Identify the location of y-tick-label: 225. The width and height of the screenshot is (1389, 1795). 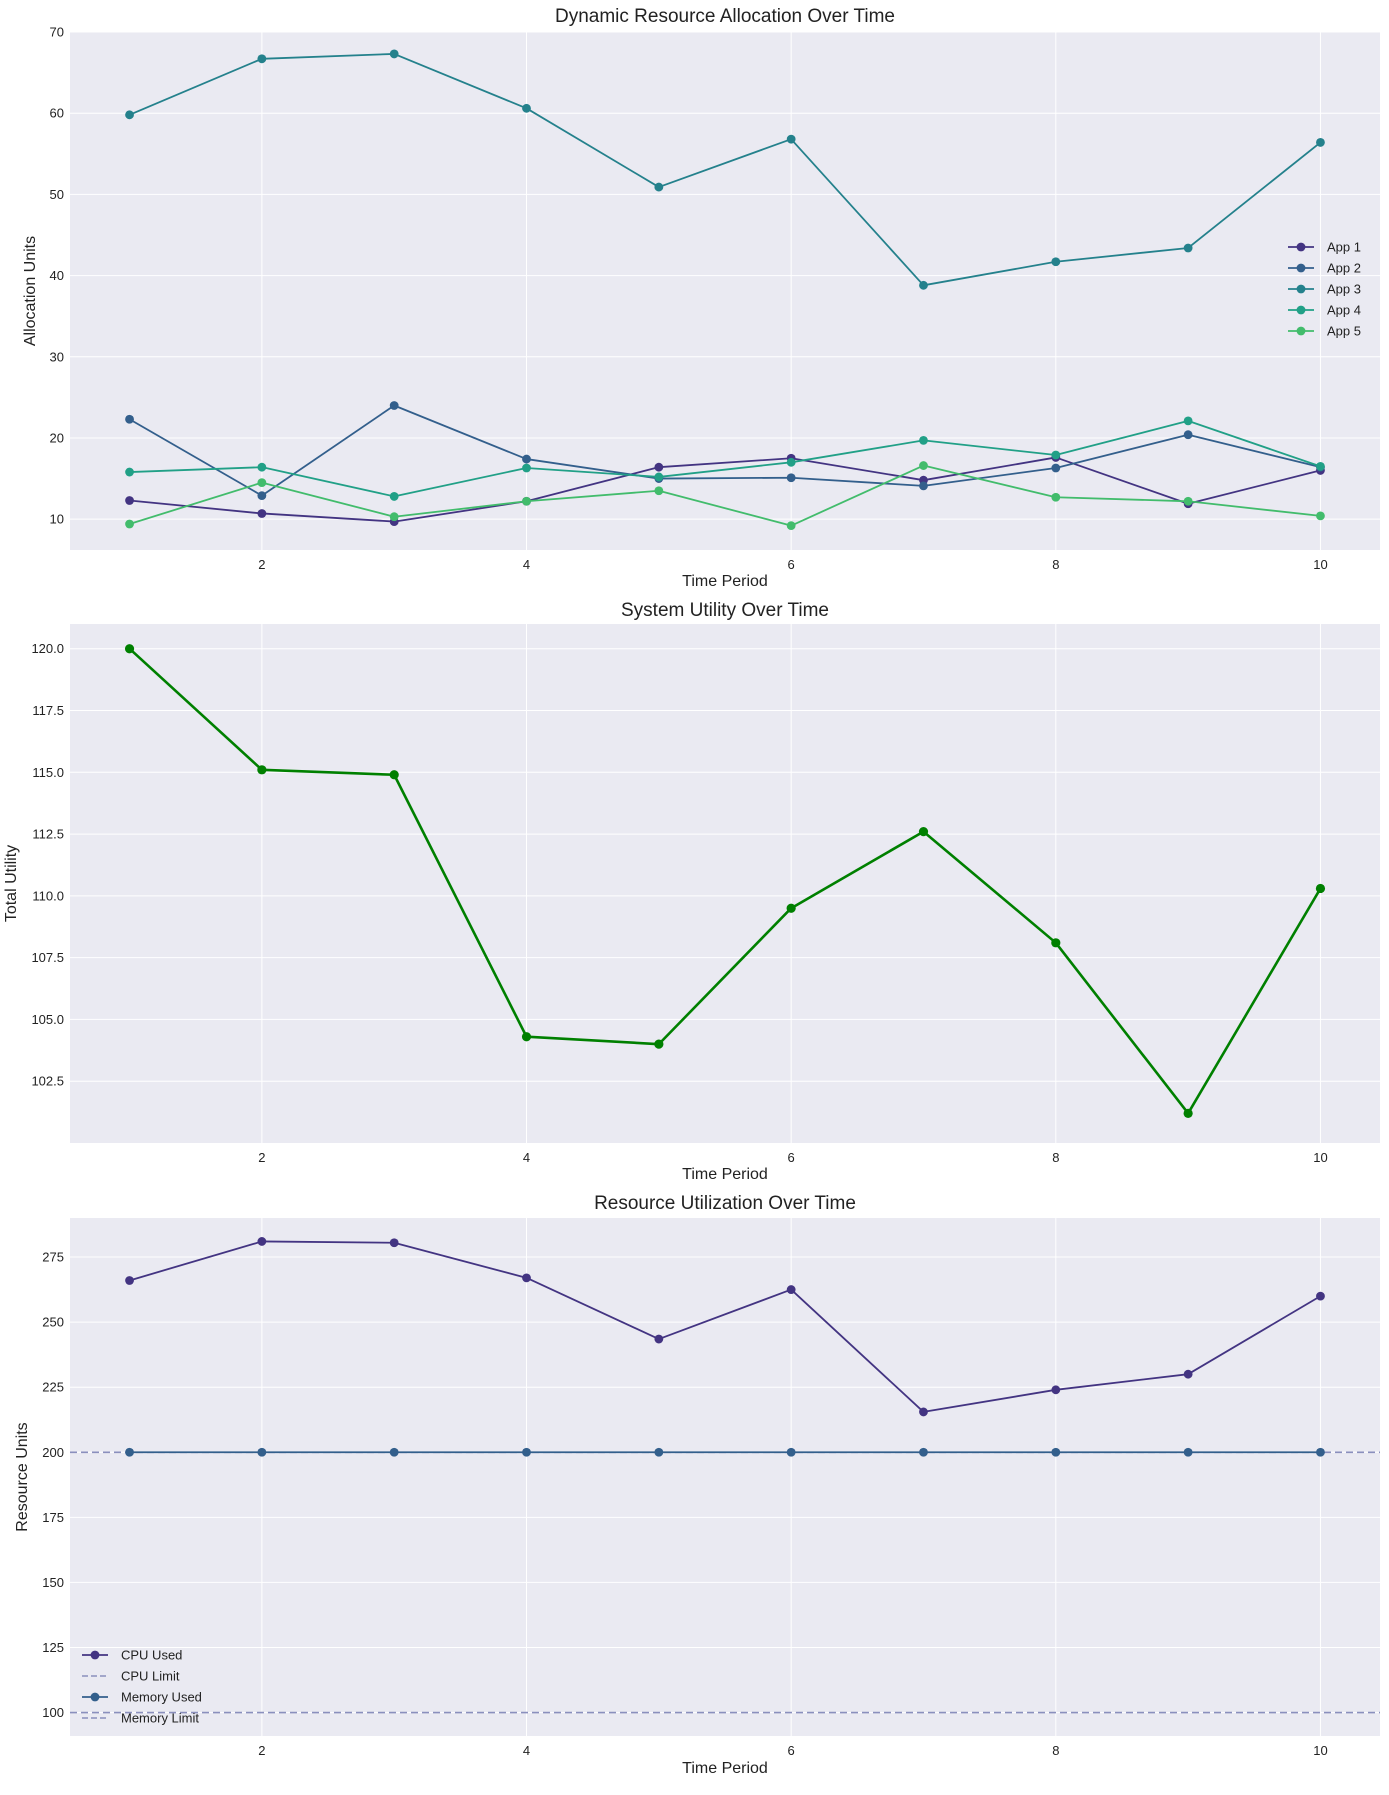
(53, 1387).